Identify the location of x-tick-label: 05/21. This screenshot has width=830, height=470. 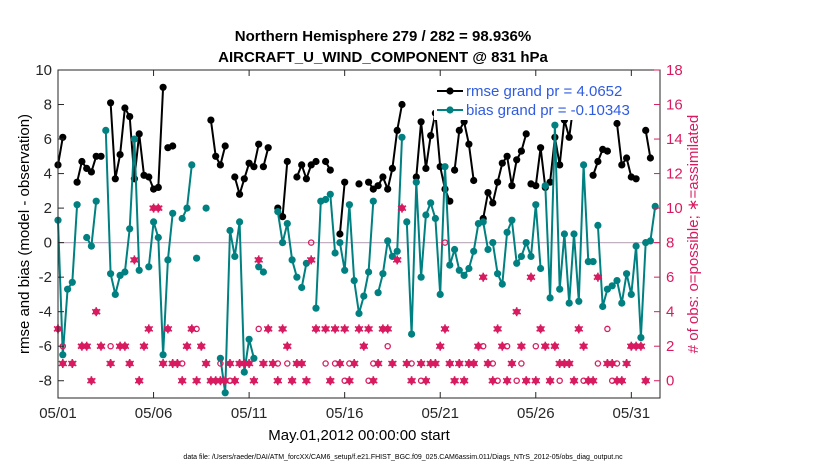
(440, 413).